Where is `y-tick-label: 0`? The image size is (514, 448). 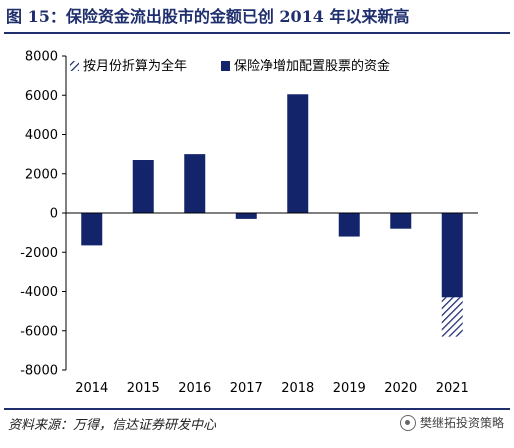 y-tick-label: 0 is located at coordinates (54, 214).